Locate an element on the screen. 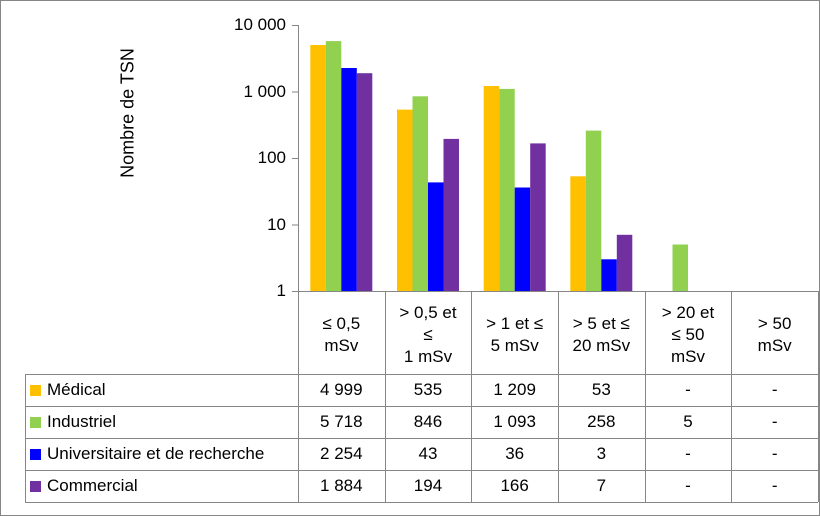 This screenshot has width=820, height=516. legend-entry: Médical is located at coordinates (164, 390).